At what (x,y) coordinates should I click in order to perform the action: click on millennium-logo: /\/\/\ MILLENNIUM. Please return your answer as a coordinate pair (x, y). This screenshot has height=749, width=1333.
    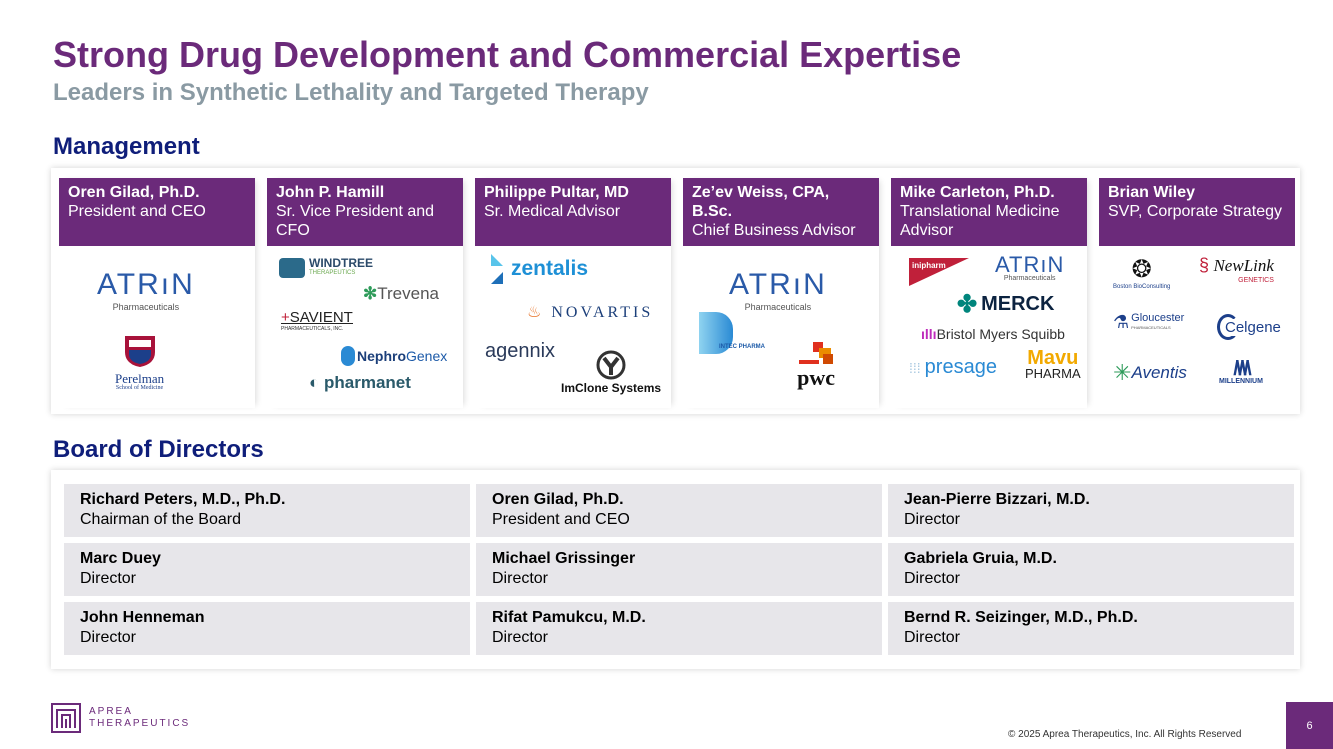
    Looking at the image, I should click on (1241, 371).